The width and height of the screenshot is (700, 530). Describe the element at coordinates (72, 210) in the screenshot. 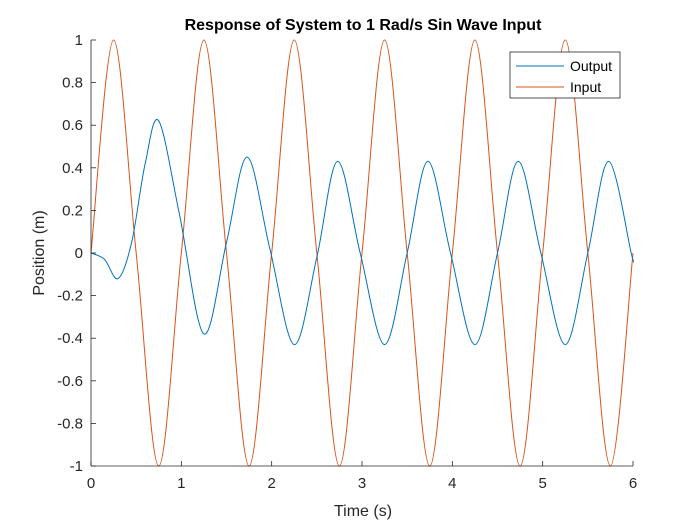

I see `y-tick-label: 0.2` at that location.